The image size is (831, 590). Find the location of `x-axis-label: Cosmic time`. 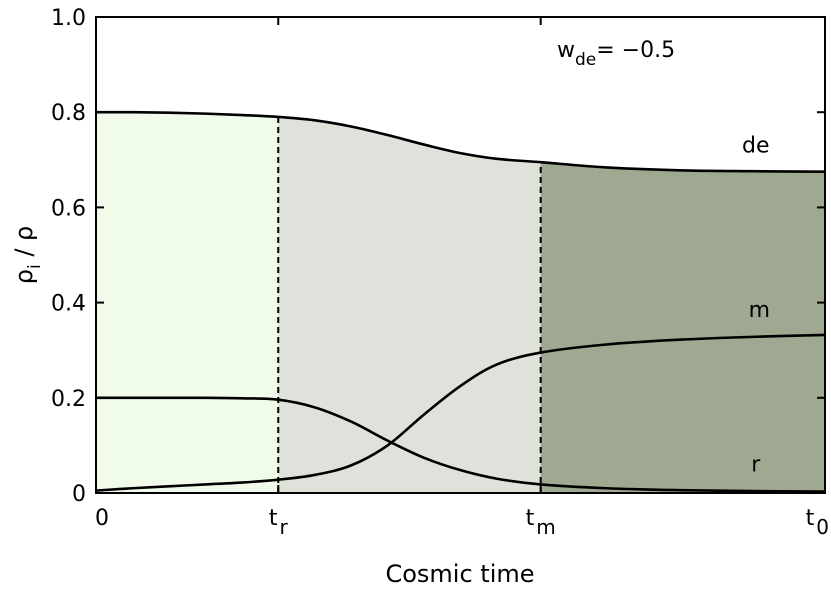

x-axis-label: Cosmic time is located at coordinates (459, 574).